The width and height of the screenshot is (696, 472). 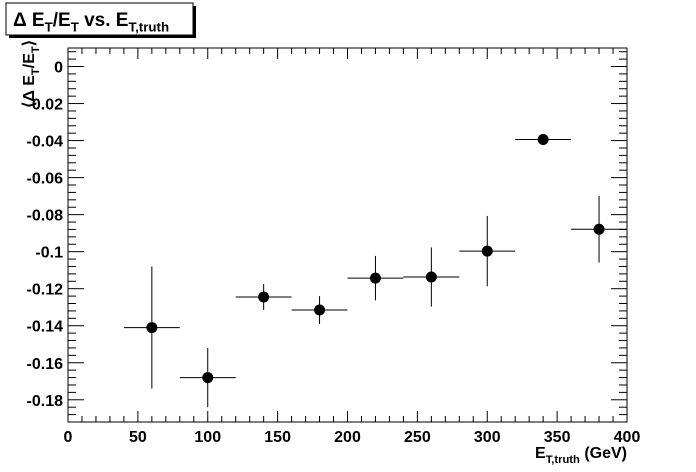 I want to click on y-tick-label: -0.1, so click(x=49, y=253).